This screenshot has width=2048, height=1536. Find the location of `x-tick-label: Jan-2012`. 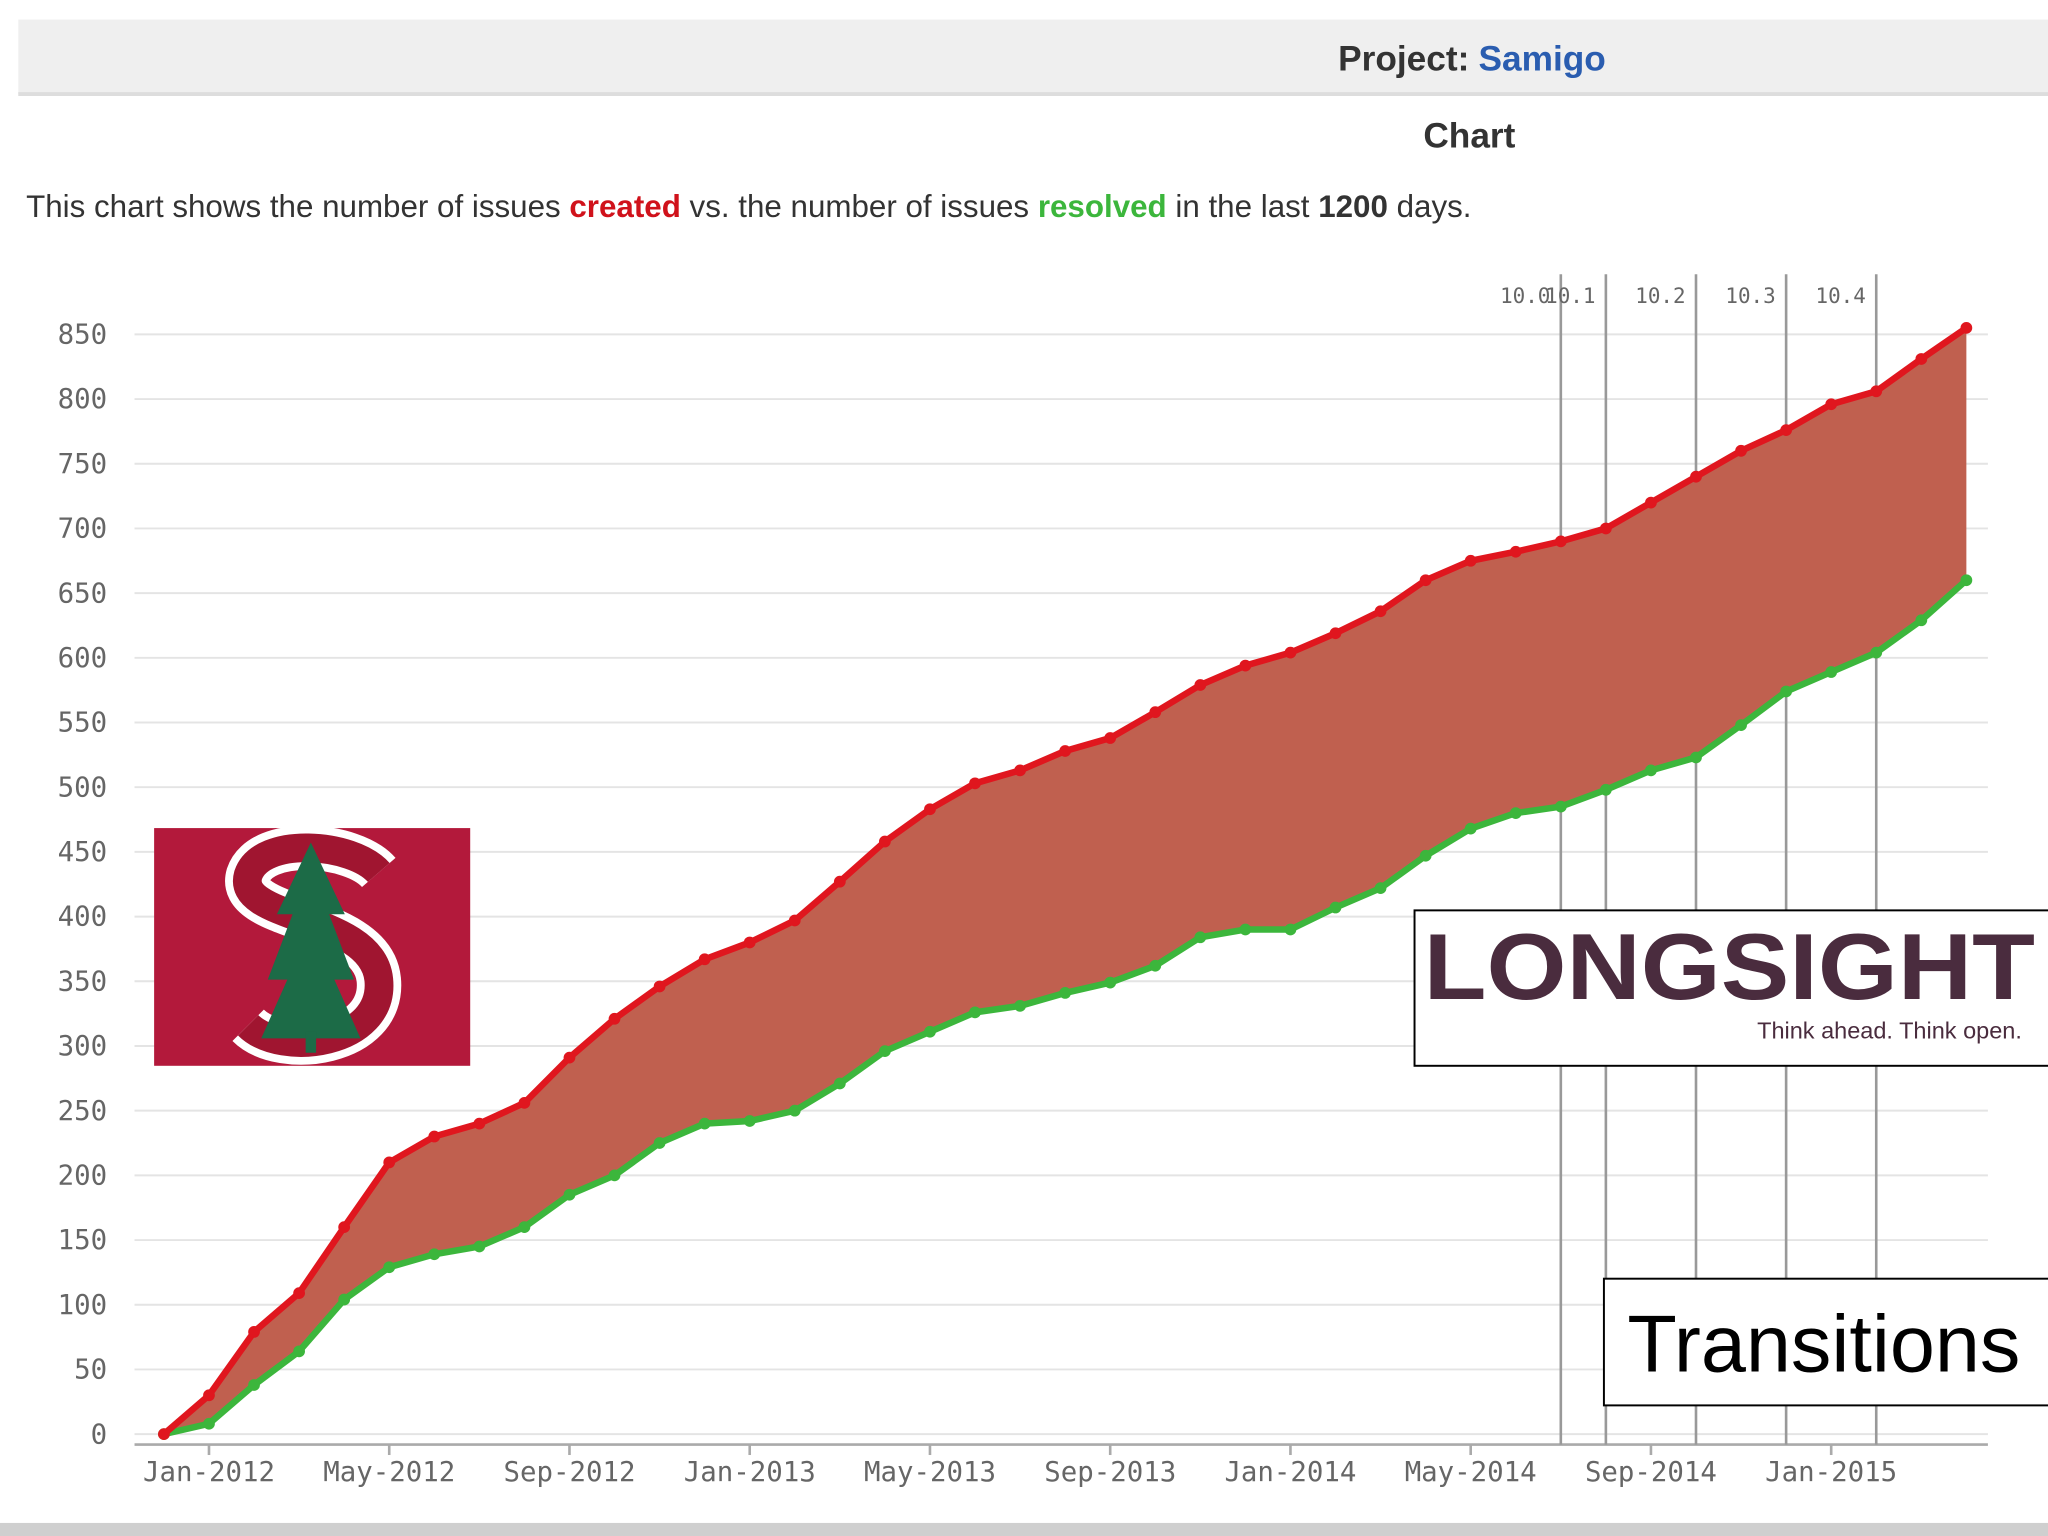

x-tick-label: Jan-2012 is located at coordinates (209, 1472).